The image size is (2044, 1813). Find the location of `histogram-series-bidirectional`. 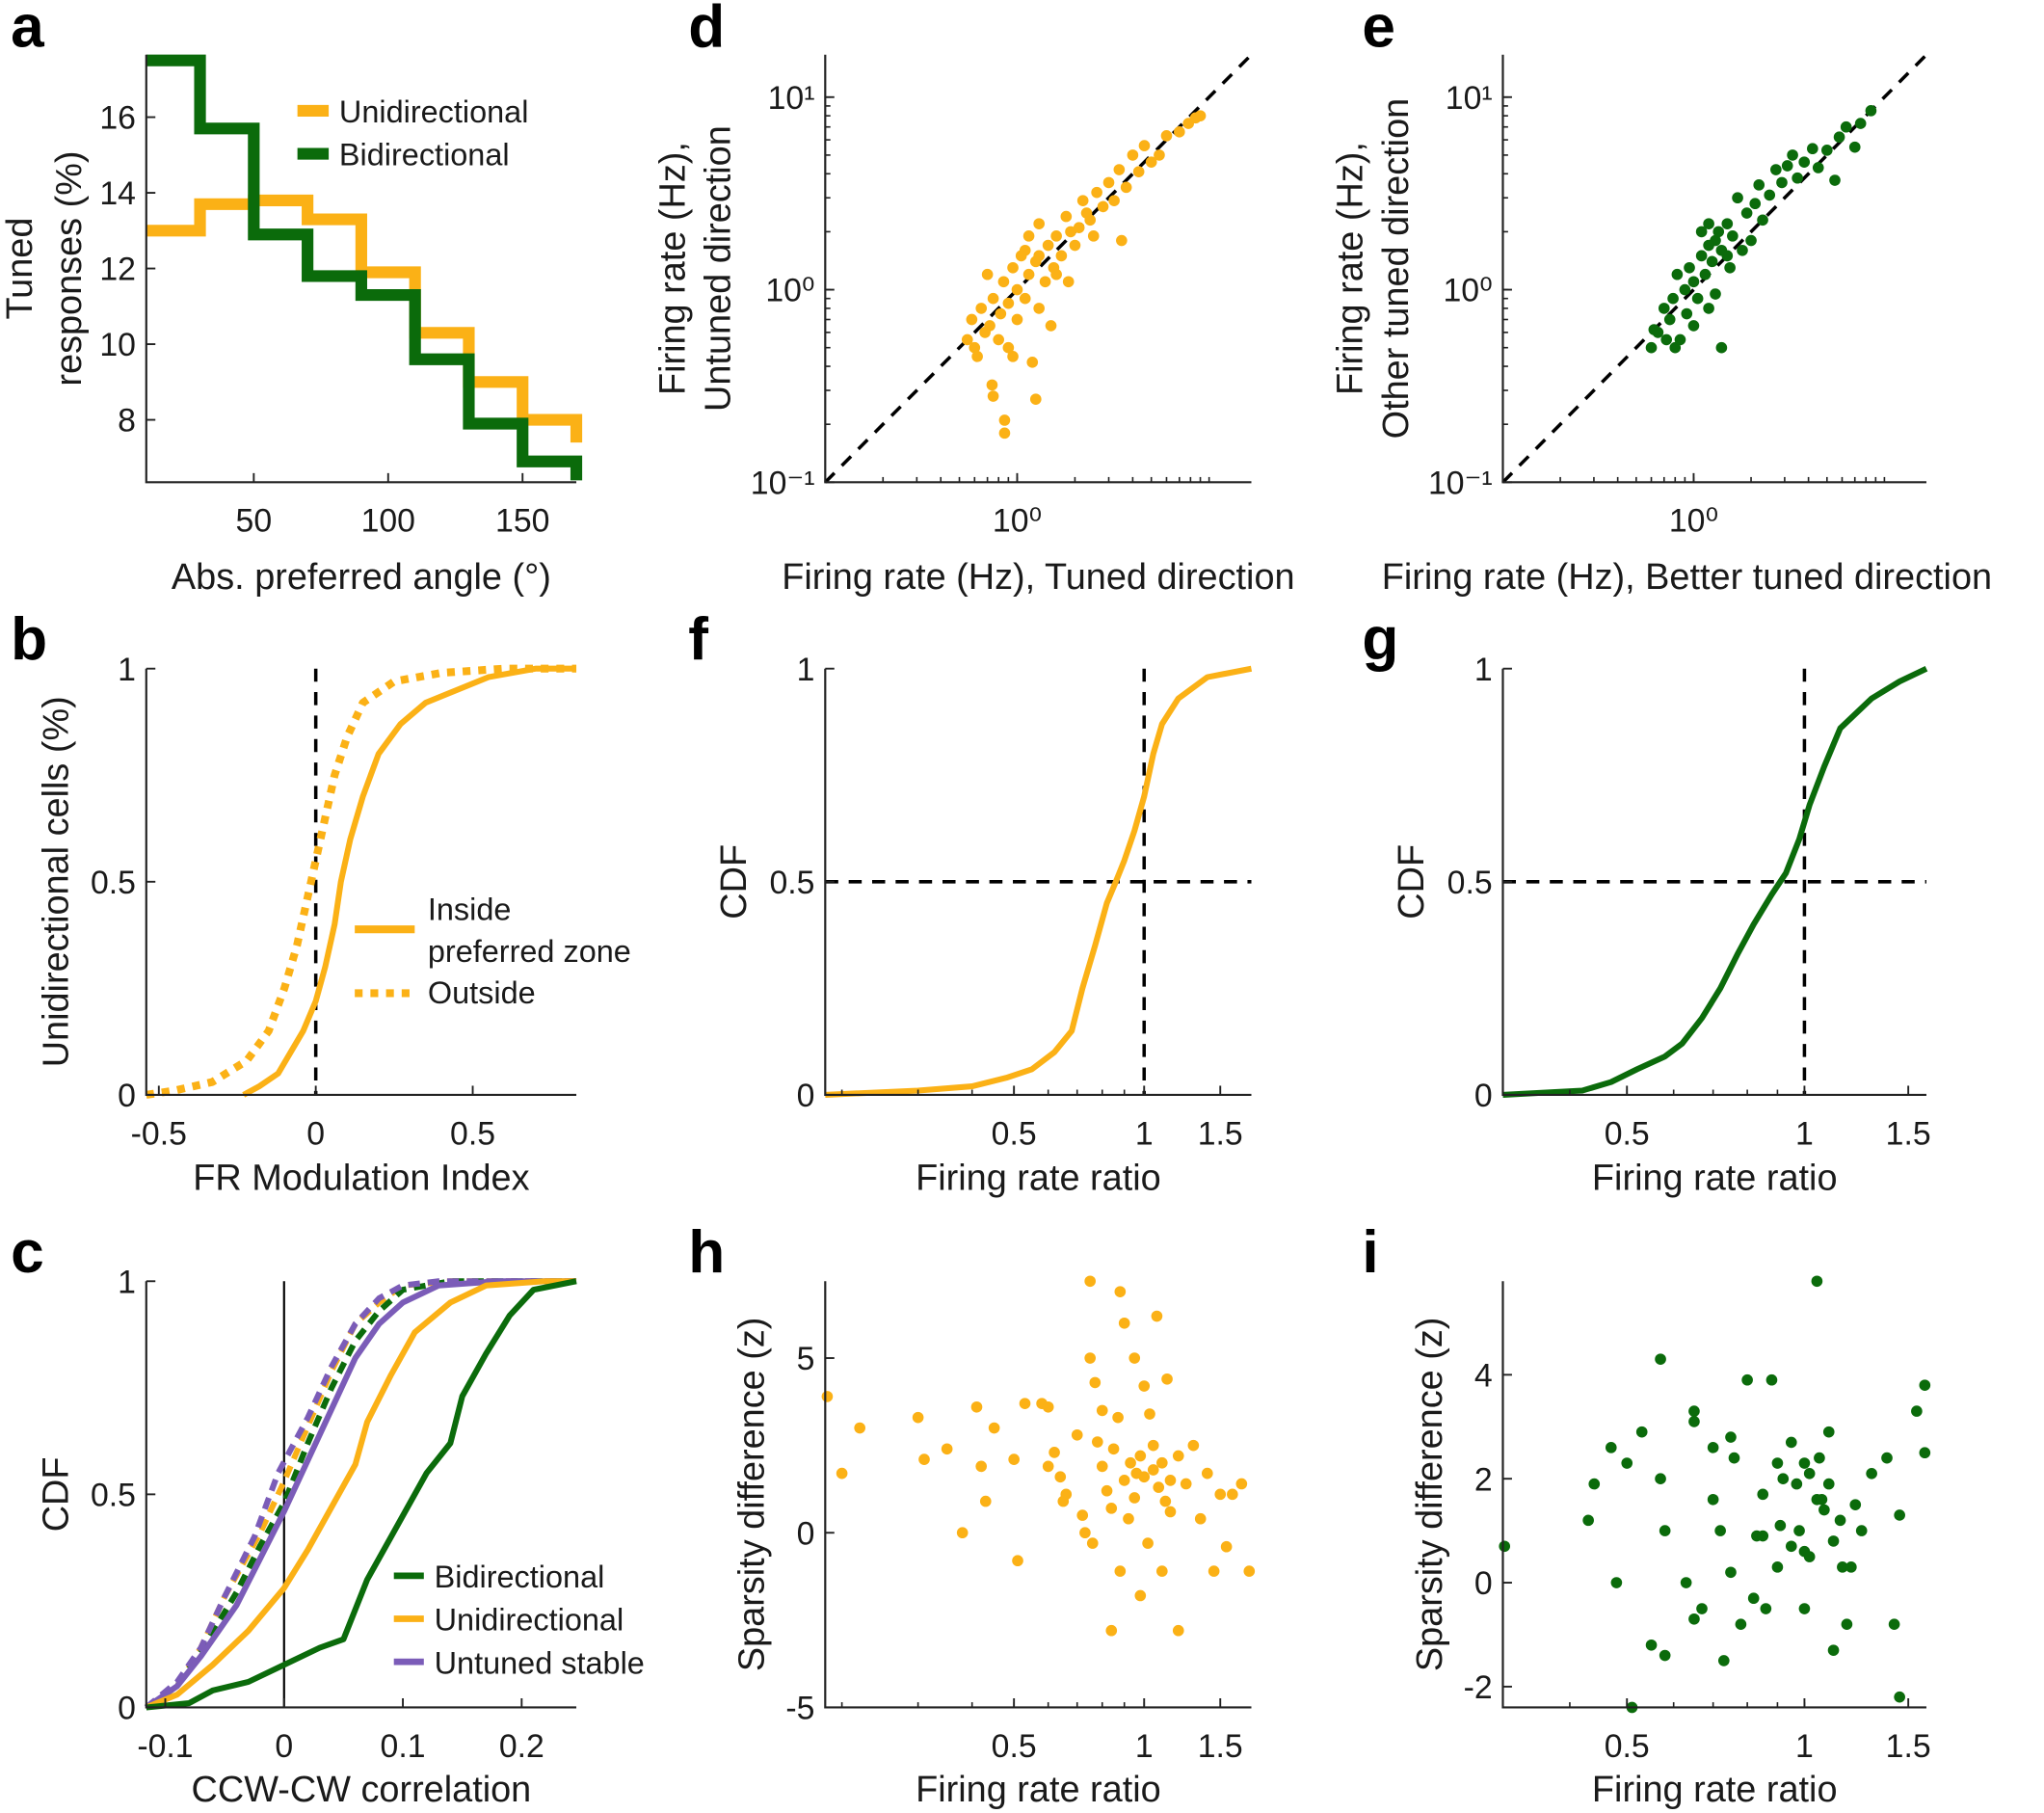

histogram-series-bidirectional is located at coordinates (364, 268).